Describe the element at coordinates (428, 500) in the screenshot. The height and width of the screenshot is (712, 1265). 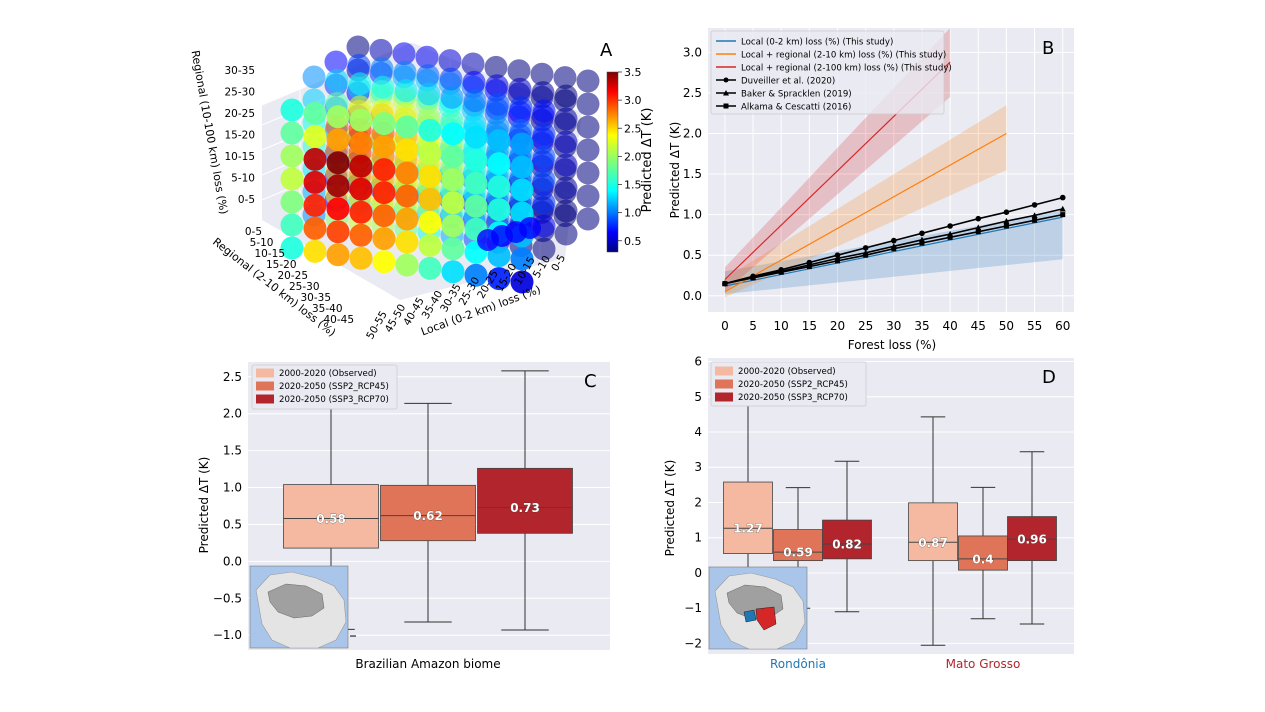
I see `panel-c-boxes: 0.58 0.62 0.73` at that location.